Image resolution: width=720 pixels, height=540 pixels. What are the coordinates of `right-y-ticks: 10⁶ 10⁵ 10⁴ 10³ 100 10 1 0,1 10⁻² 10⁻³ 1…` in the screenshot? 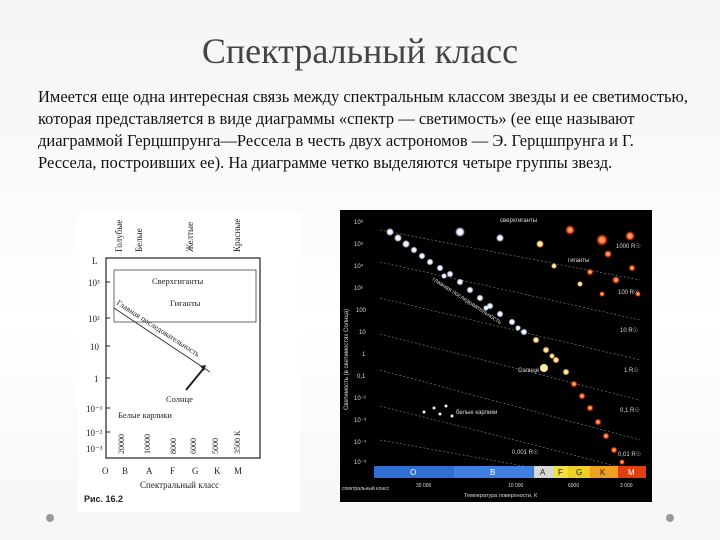 It's located at (360, 342).